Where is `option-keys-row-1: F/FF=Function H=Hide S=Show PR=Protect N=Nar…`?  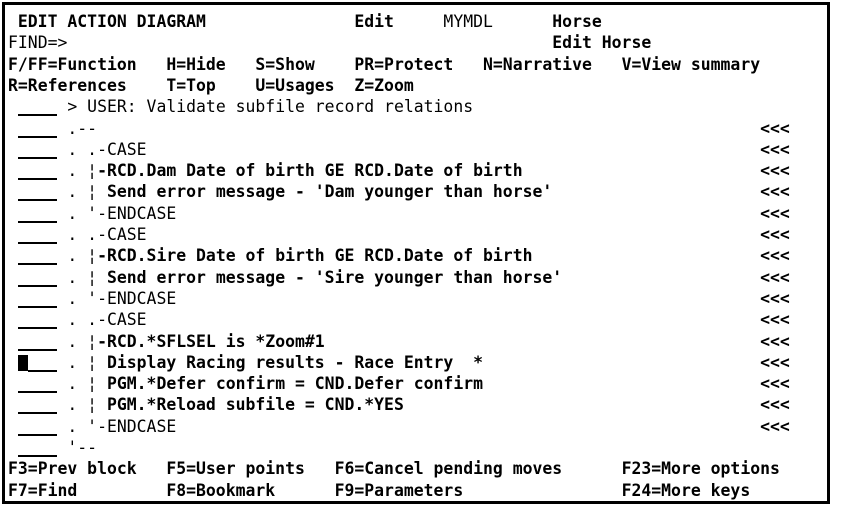 option-keys-row-1: F/FF=Function H=Hide S=Show PR=Protect N=Nar… is located at coordinates (422, 65).